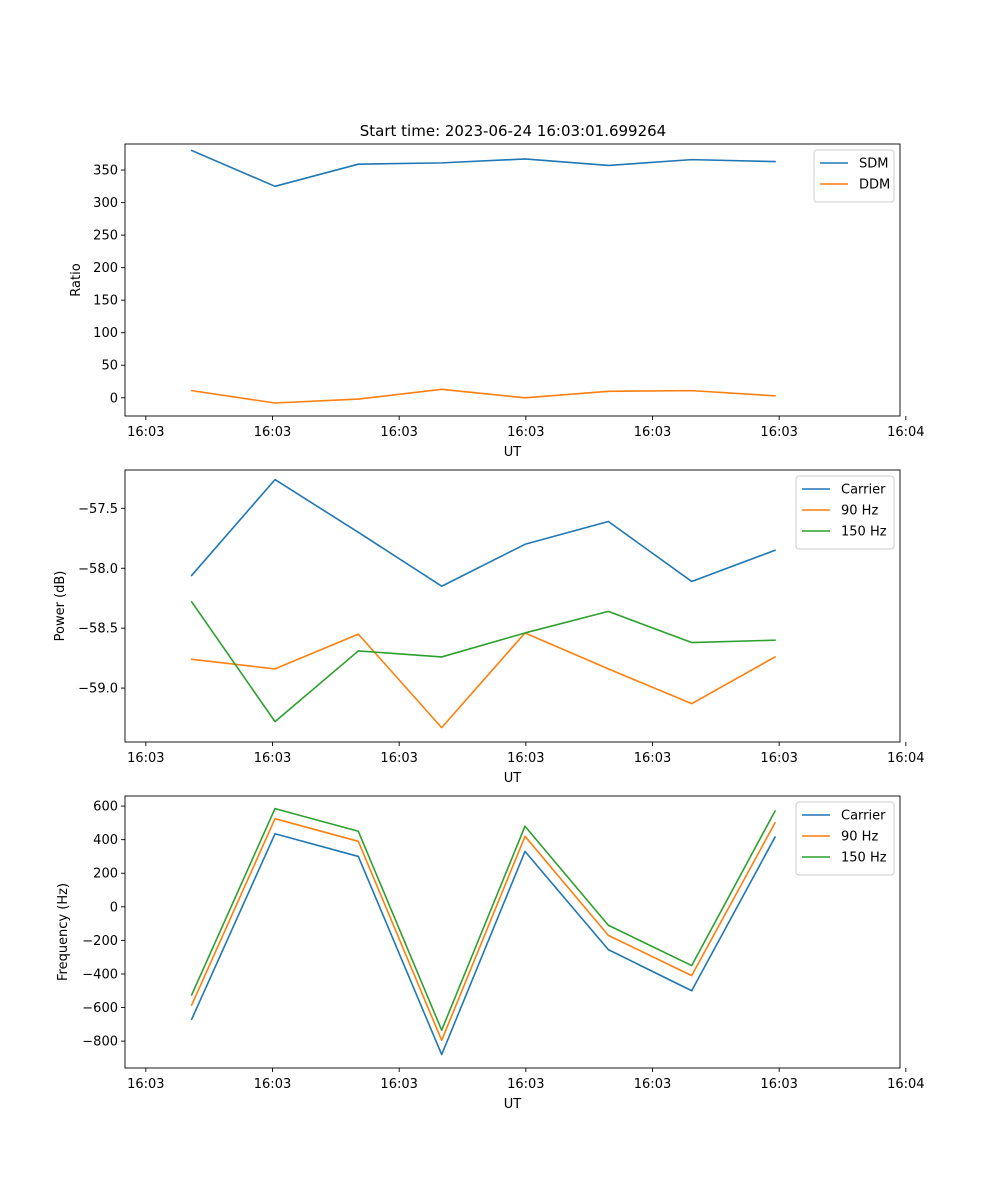 This screenshot has width=1000, height=1200. What do you see at coordinates (100, 1042) in the screenshot?
I see `y-tick-label: −800` at bounding box center [100, 1042].